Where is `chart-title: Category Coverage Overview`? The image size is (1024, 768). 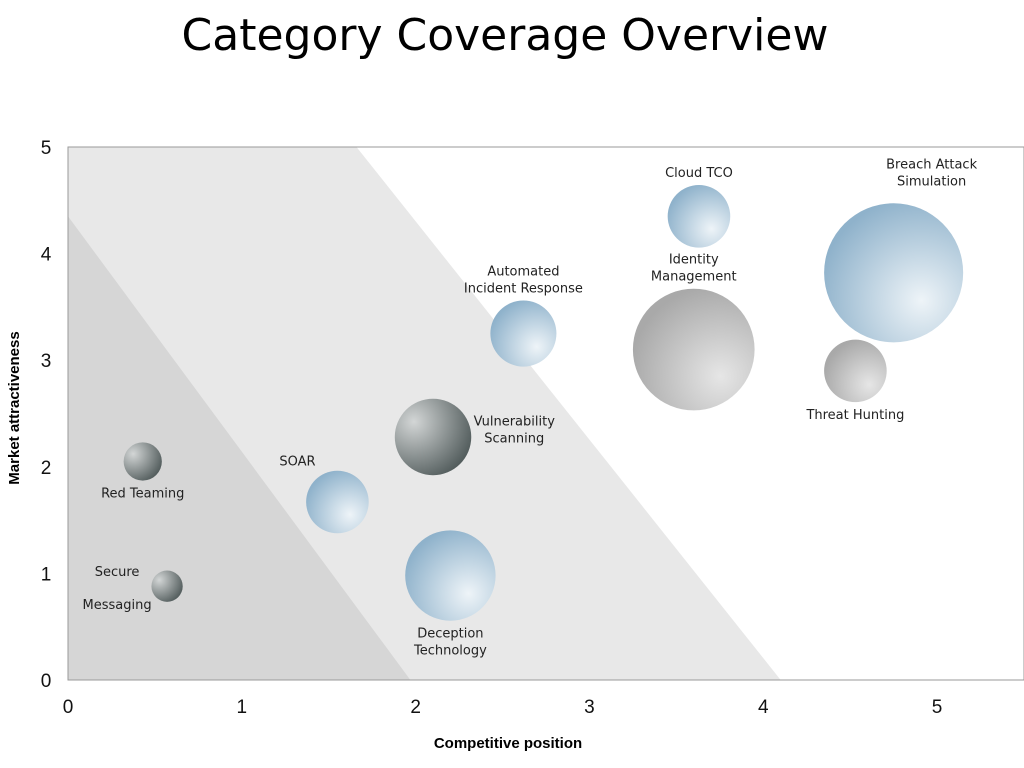 chart-title: Category Coverage Overview is located at coordinates (505, 35).